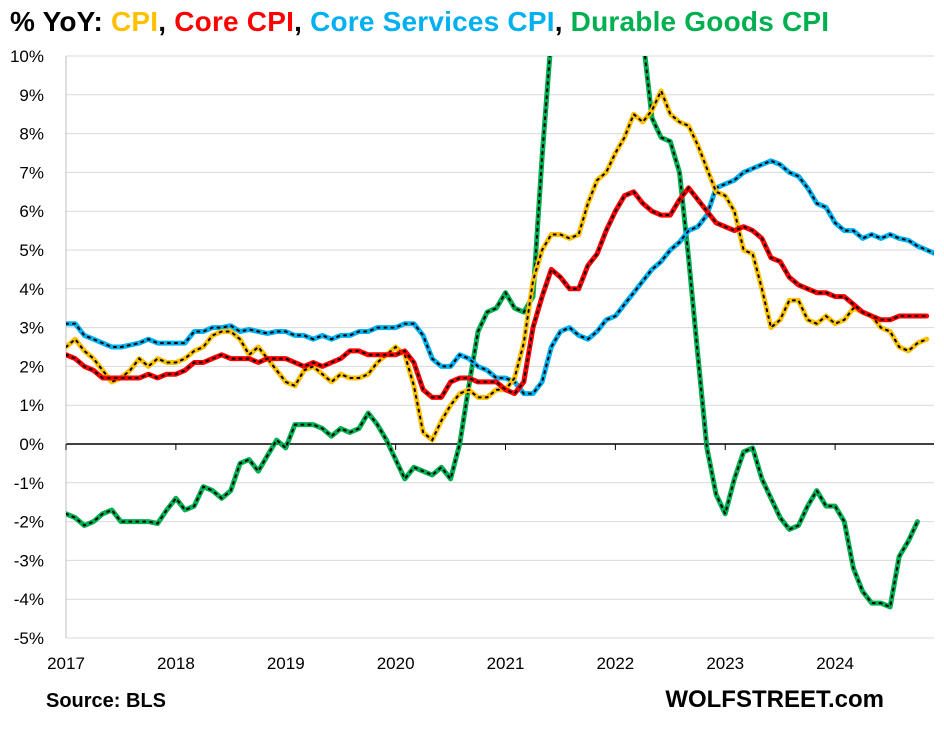 The width and height of the screenshot is (944, 732). I want to click on y-tick-label: -1%, so click(29, 483).